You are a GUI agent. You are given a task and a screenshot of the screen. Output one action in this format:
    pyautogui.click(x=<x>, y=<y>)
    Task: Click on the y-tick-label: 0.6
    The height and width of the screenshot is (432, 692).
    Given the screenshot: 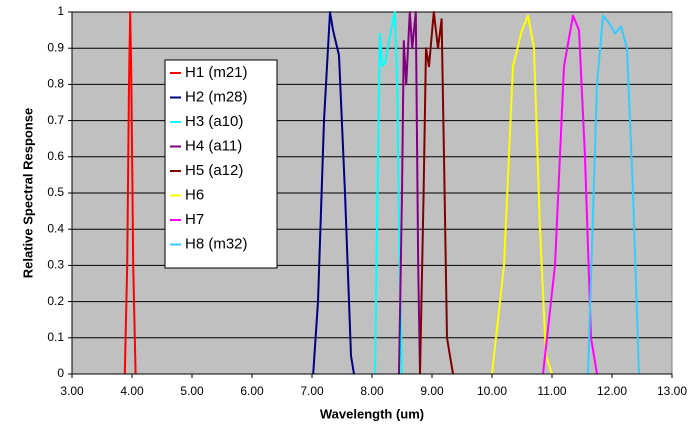 What is the action you would take?
    pyautogui.click(x=55, y=156)
    